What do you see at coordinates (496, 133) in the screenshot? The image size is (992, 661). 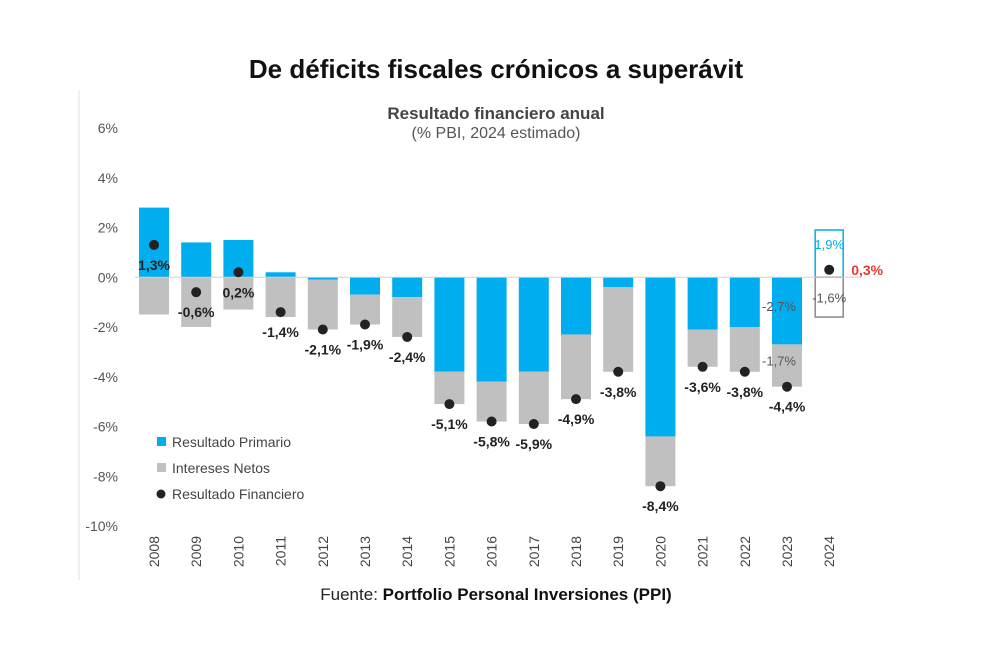 I see `chart-subtitle-units: (% PBI, 2024 estimado)` at bounding box center [496, 133].